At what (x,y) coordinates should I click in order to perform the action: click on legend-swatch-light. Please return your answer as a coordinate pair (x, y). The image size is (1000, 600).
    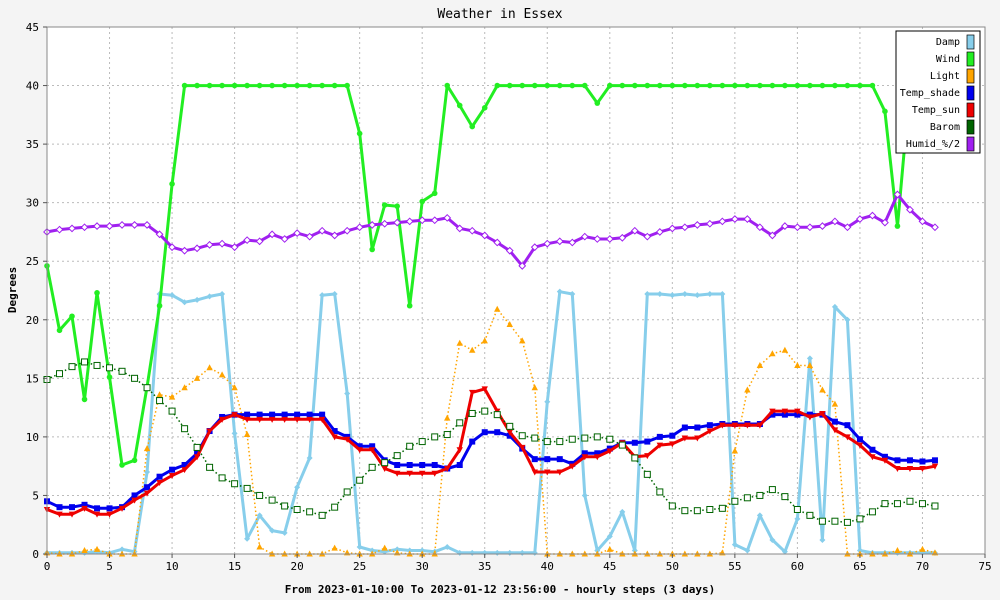
    Looking at the image, I should click on (970, 76).